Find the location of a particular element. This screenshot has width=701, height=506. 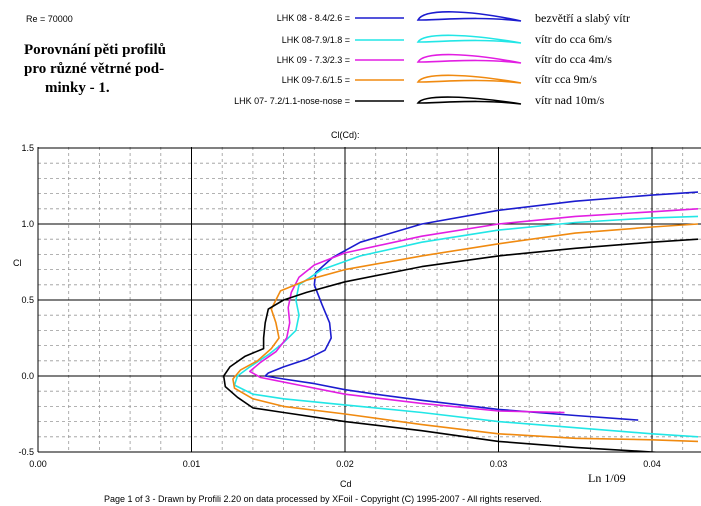

y-tick-label: -0.5 is located at coordinates (26, 452).